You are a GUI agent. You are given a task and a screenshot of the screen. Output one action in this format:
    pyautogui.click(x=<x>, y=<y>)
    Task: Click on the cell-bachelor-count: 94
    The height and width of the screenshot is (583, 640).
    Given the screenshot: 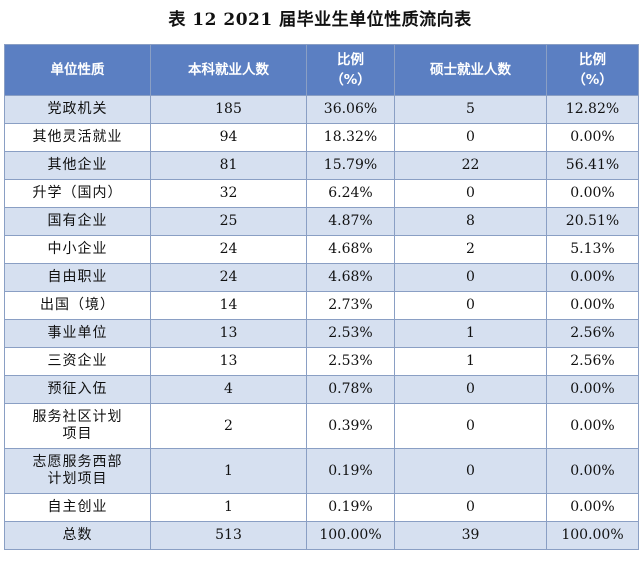 What is the action you would take?
    pyautogui.click(x=228, y=137)
    